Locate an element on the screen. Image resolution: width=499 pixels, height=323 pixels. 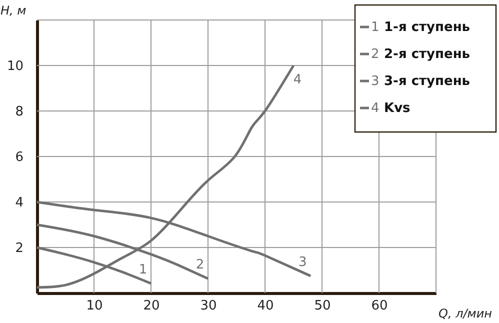
text: 1 is located at coordinates (375, 27).